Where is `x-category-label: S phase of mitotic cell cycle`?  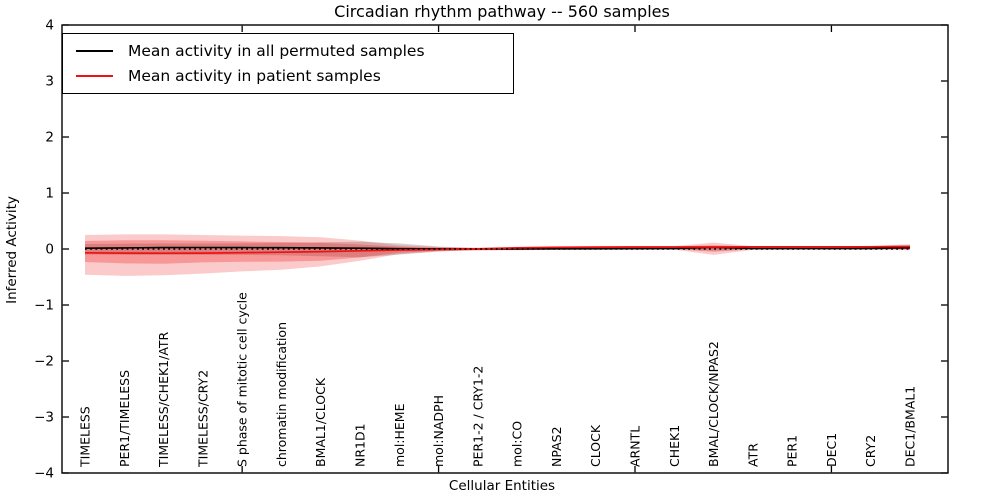 x-category-label: S phase of mitotic cell cycle is located at coordinates (242, 379).